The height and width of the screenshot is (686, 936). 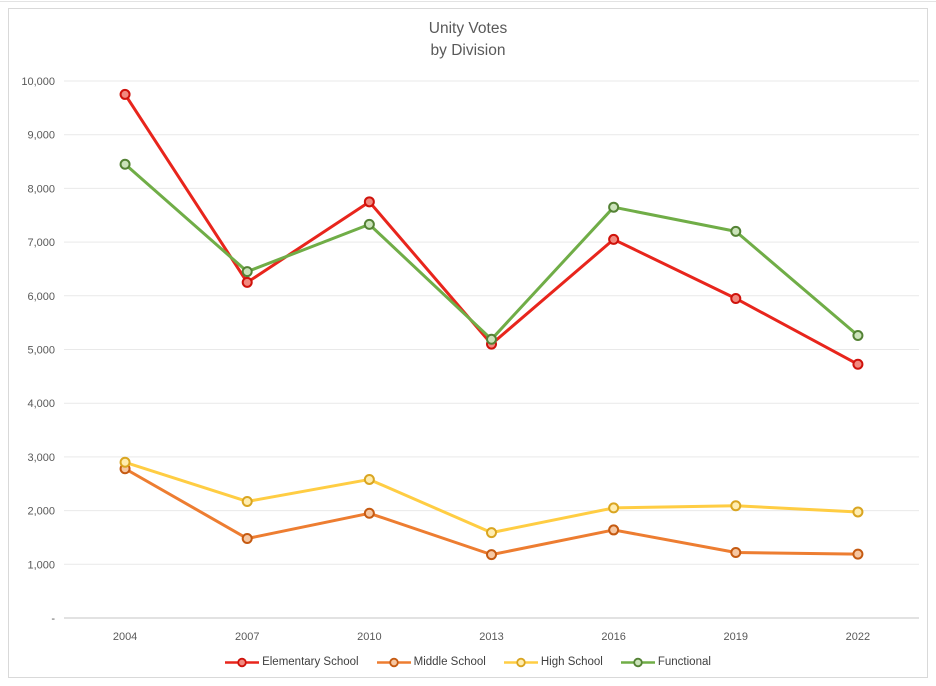 I want to click on legend-circle-functional, so click(x=638, y=662).